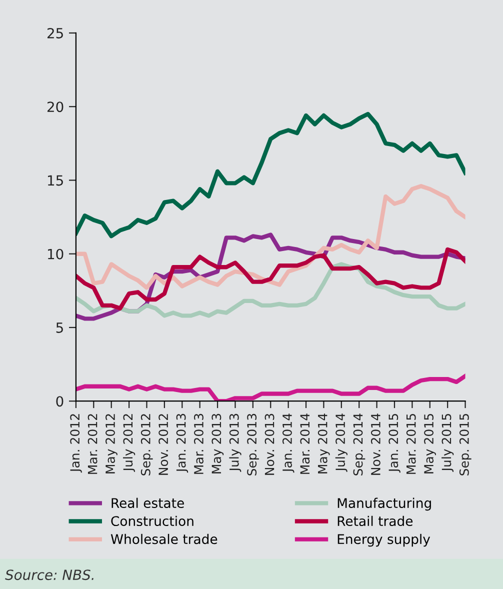 The image size is (503, 589). Describe the element at coordinates (55, 180) in the screenshot. I see `y-tick-label: 15` at that location.